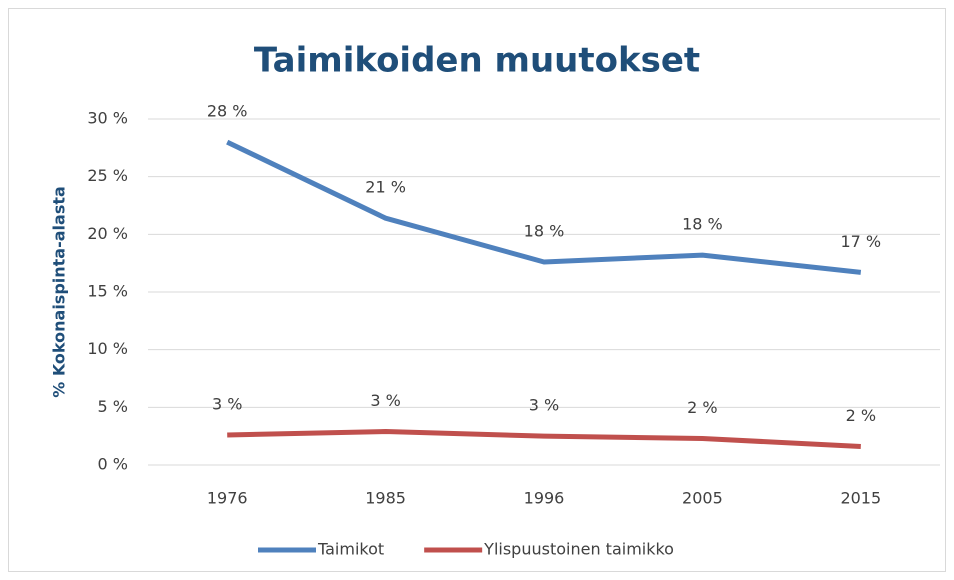 The width and height of the screenshot is (954, 580). What do you see at coordinates (59, 292) in the screenshot?
I see `y-axis-label: % Kokonaispinta-alasta` at bounding box center [59, 292].